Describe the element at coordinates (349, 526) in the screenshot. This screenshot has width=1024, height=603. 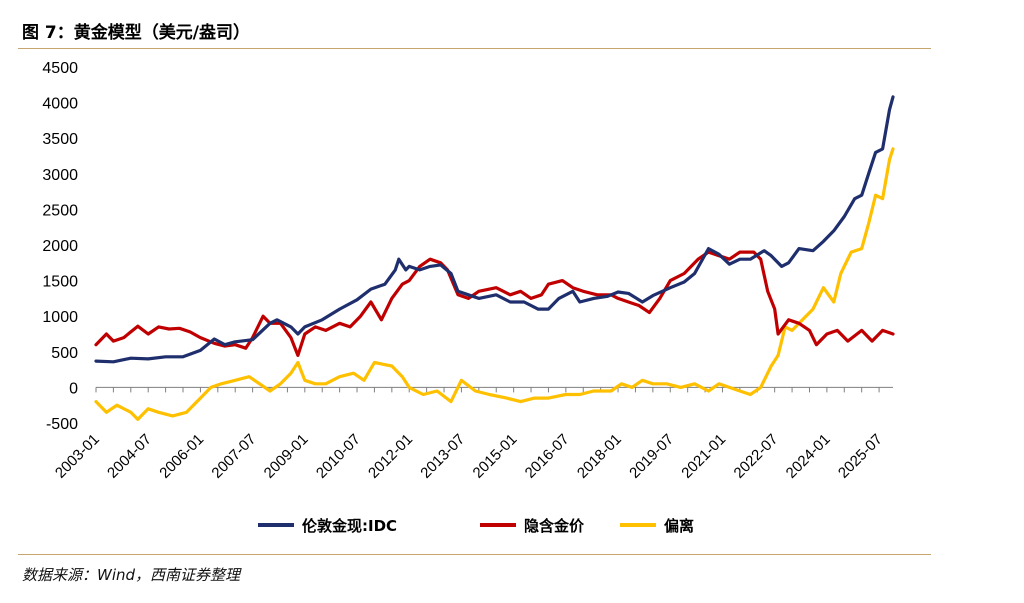
I see `legend-label-idc: 伦敦金现:IDC` at that location.